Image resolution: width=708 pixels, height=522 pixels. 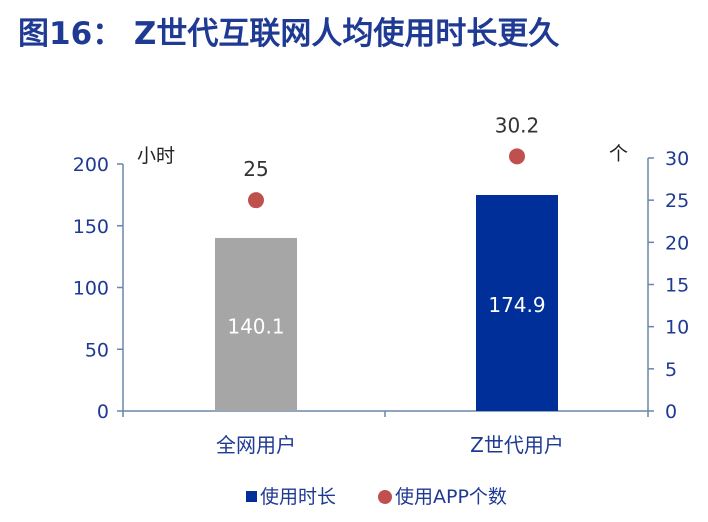 I want to click on point-value-label: 30.2, so click(x=517, y=125).